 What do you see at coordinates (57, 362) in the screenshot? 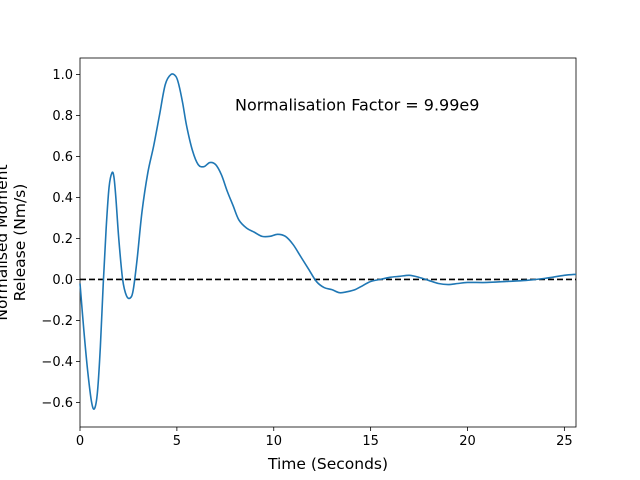
I see `y-tick-label: −0.4` at bounding box center [57, 362].